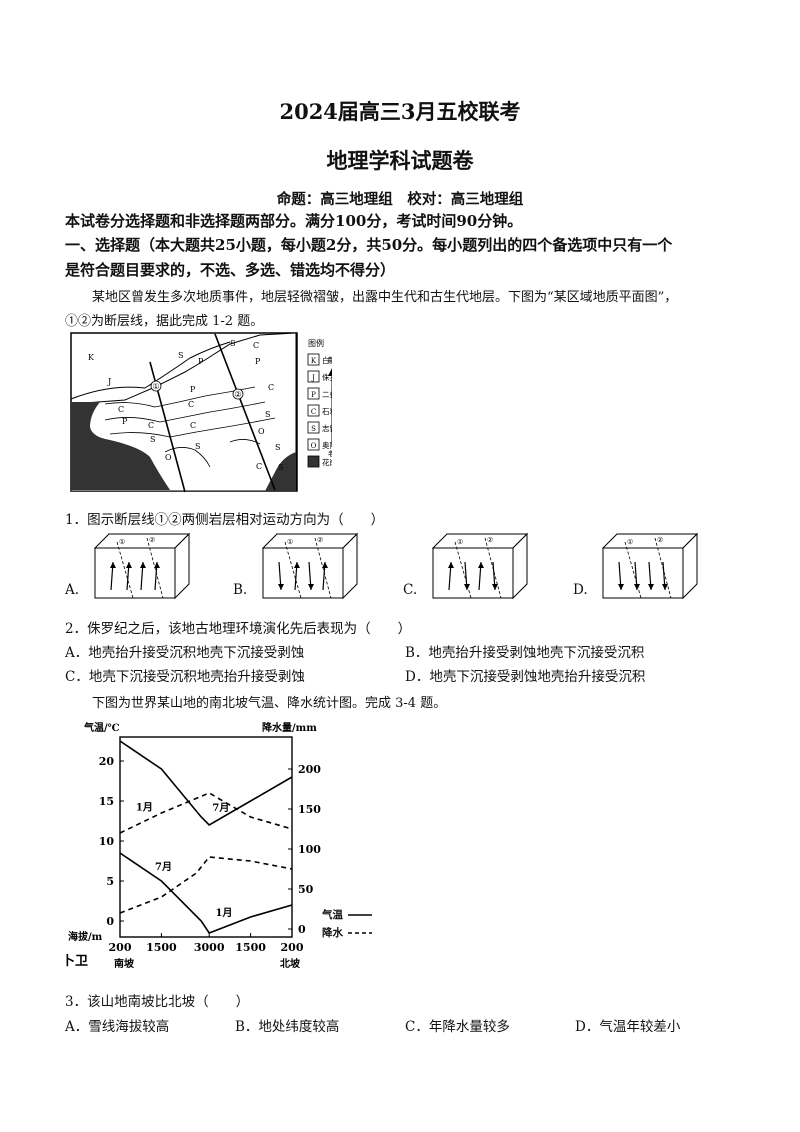  Describe the element at coordinates (457, 1027) in the screenshot. I see `q3-option-c: C．年降水量较多` at that location.